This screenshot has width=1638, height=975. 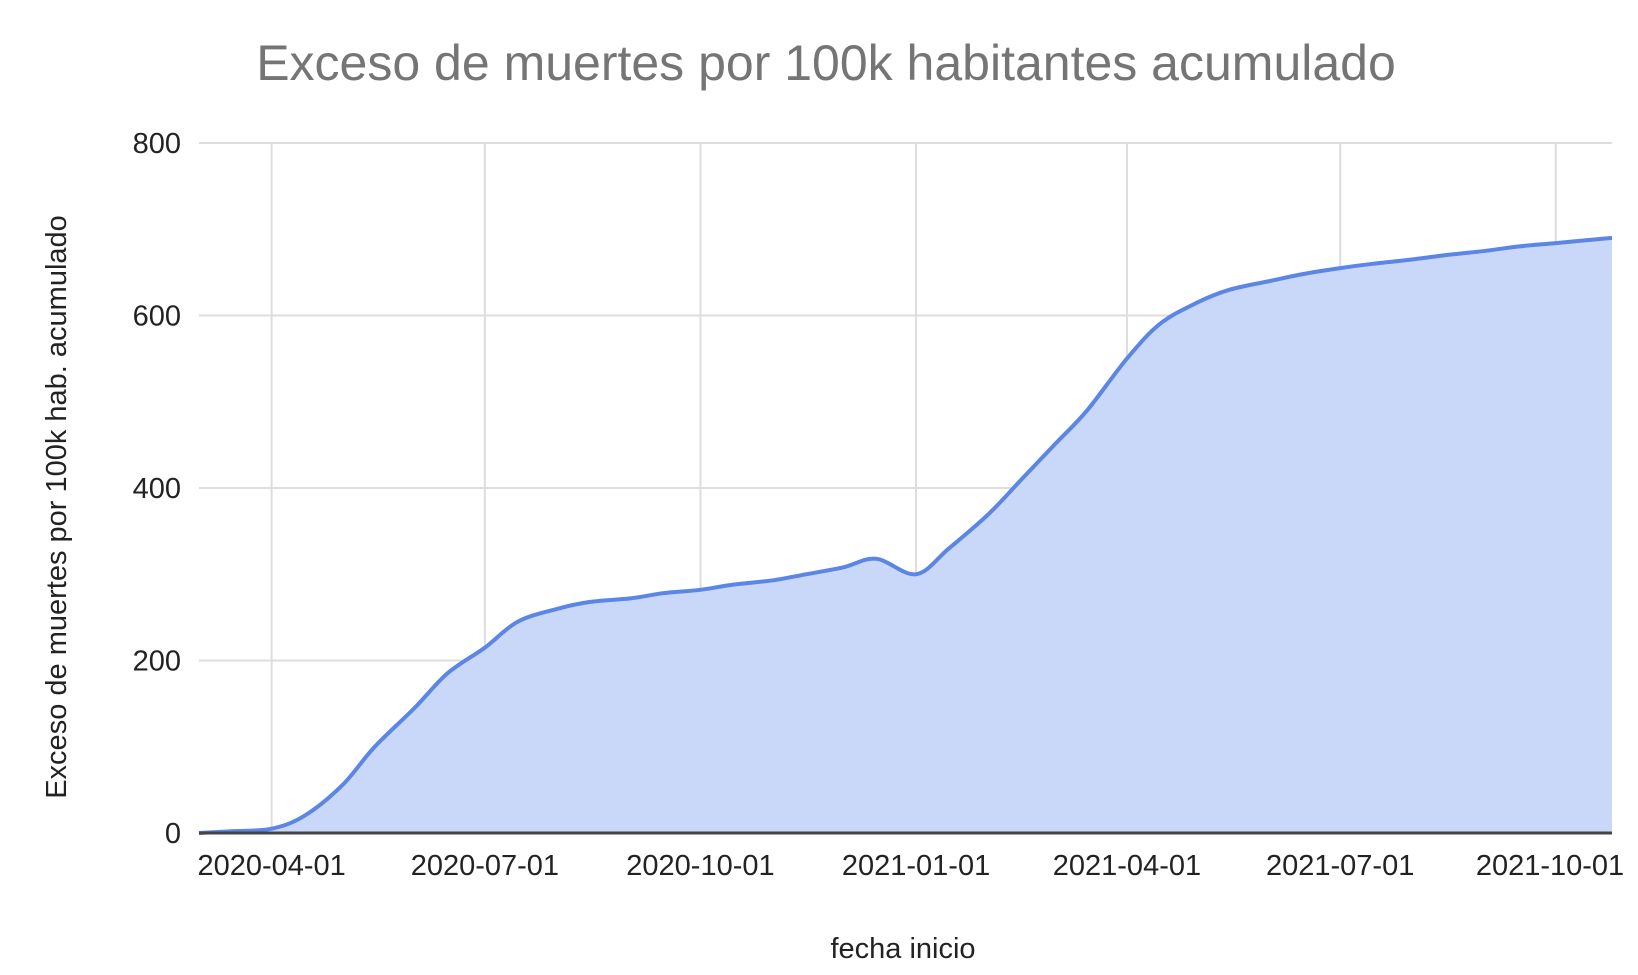 I want to click on y-tick-label: 600, so click(x=157, y=317).